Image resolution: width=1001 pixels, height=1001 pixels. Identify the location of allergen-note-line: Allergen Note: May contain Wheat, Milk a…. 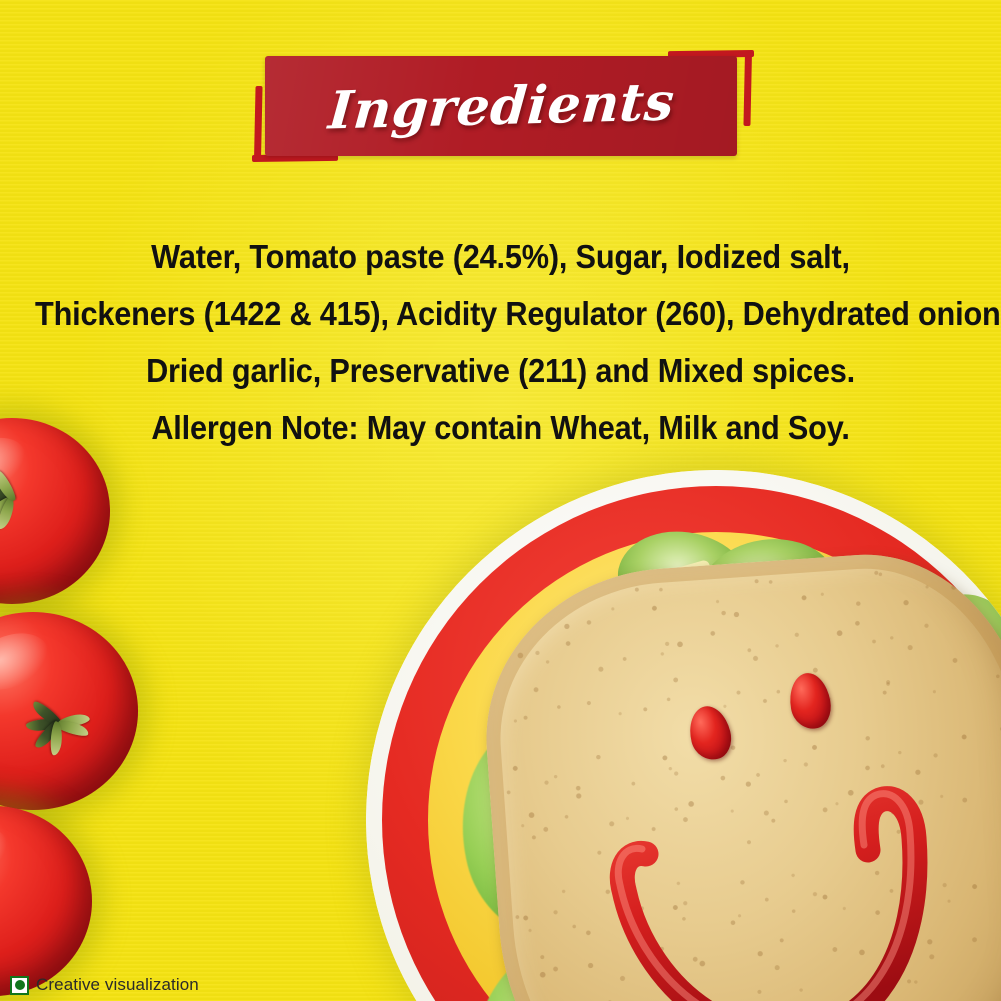
(500, 427).